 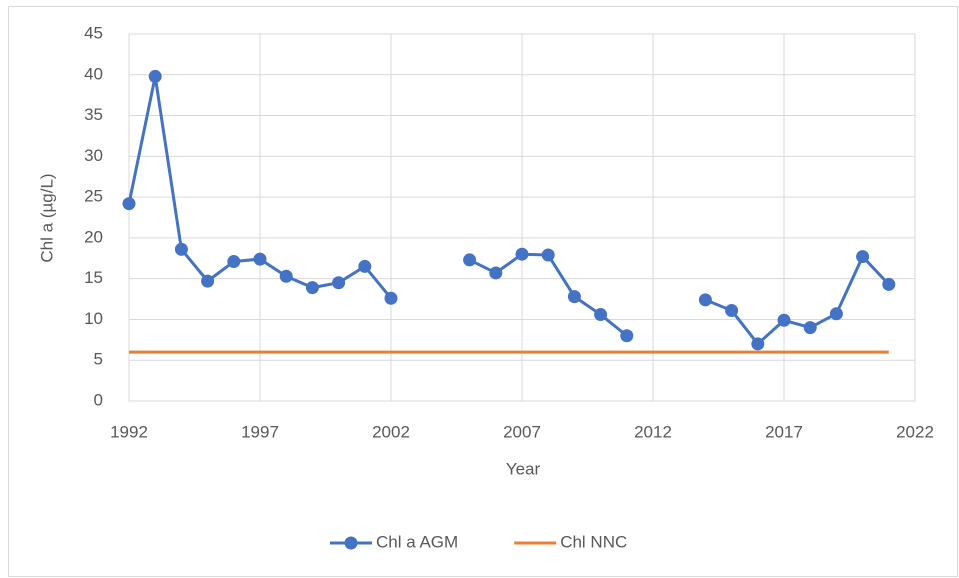 What do you see at coordinates (522, 431) in the screenshot?
I see `x-tick-label: 2007` at bounding box center [522, 431].